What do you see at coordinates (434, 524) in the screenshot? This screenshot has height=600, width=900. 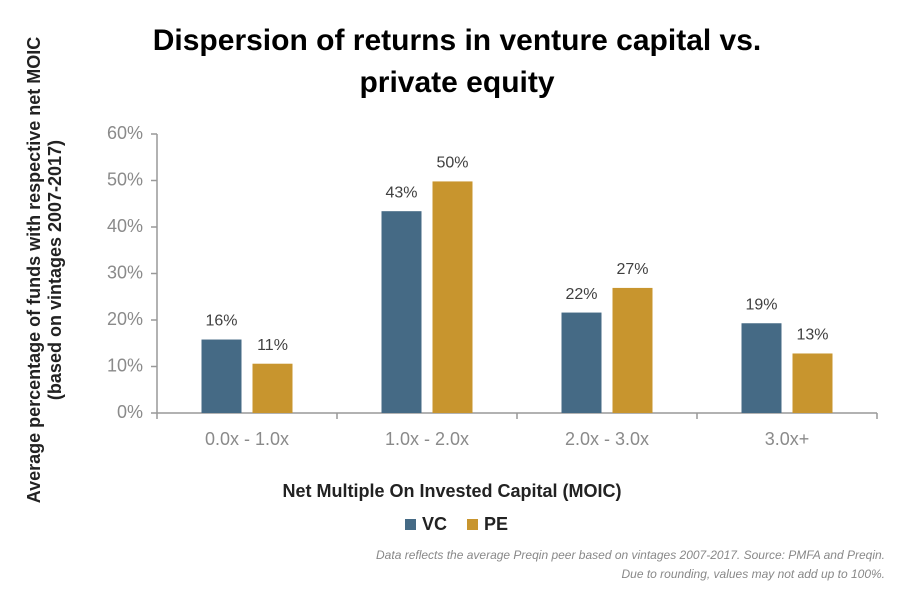 I see `legend-label: VC` at bounding box center [434, 524].